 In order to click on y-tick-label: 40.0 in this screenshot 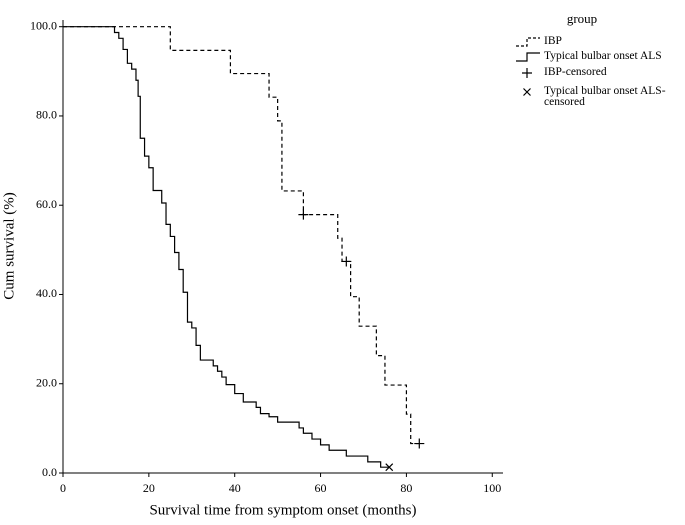, I will do `click(46, 293)`.